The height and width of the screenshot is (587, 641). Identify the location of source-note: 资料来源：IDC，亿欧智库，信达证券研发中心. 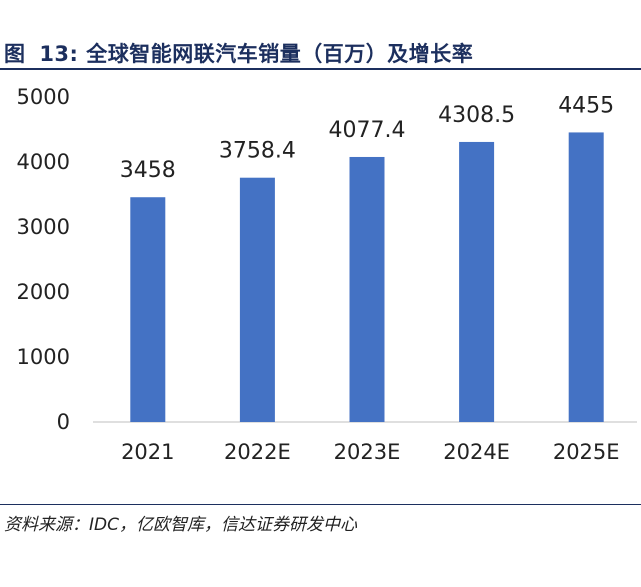
(180, 525).